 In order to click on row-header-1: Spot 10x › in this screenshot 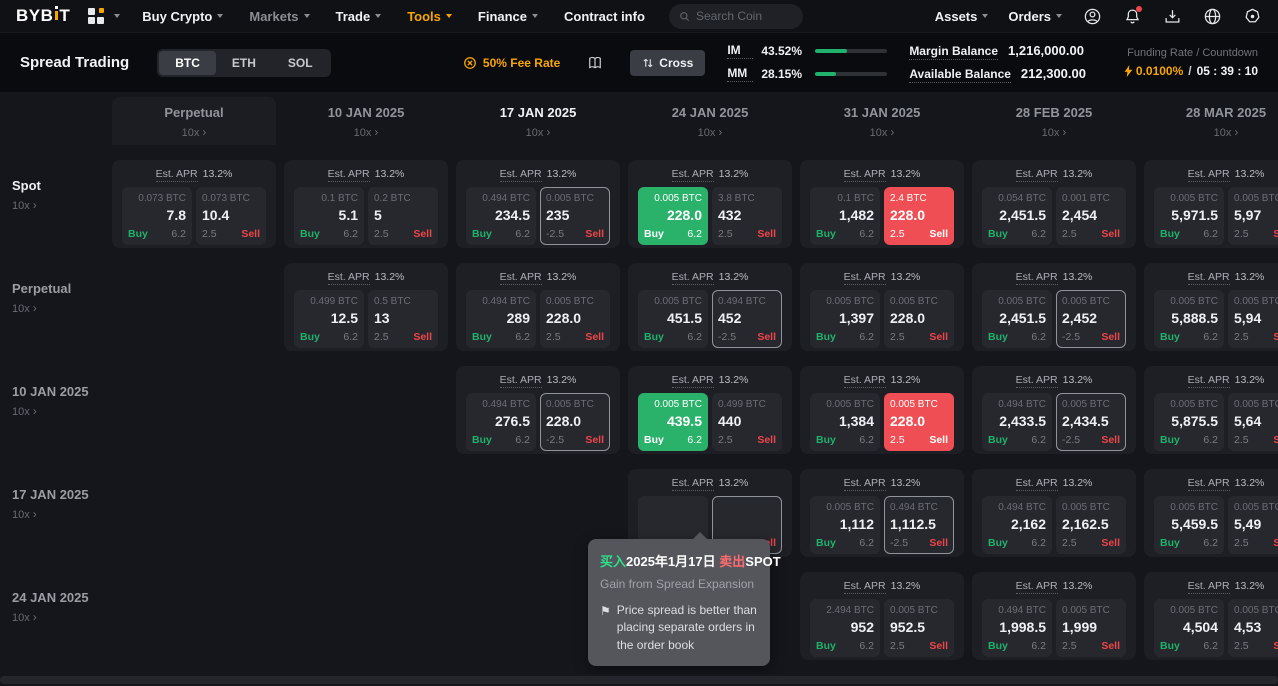, I will do `click(56, 204)`.